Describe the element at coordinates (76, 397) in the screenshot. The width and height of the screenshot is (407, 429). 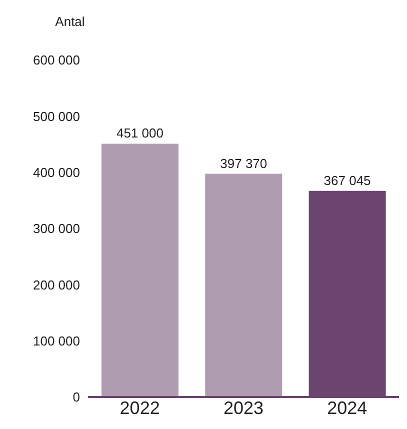
I see `y-tick-label: 0` at that location.